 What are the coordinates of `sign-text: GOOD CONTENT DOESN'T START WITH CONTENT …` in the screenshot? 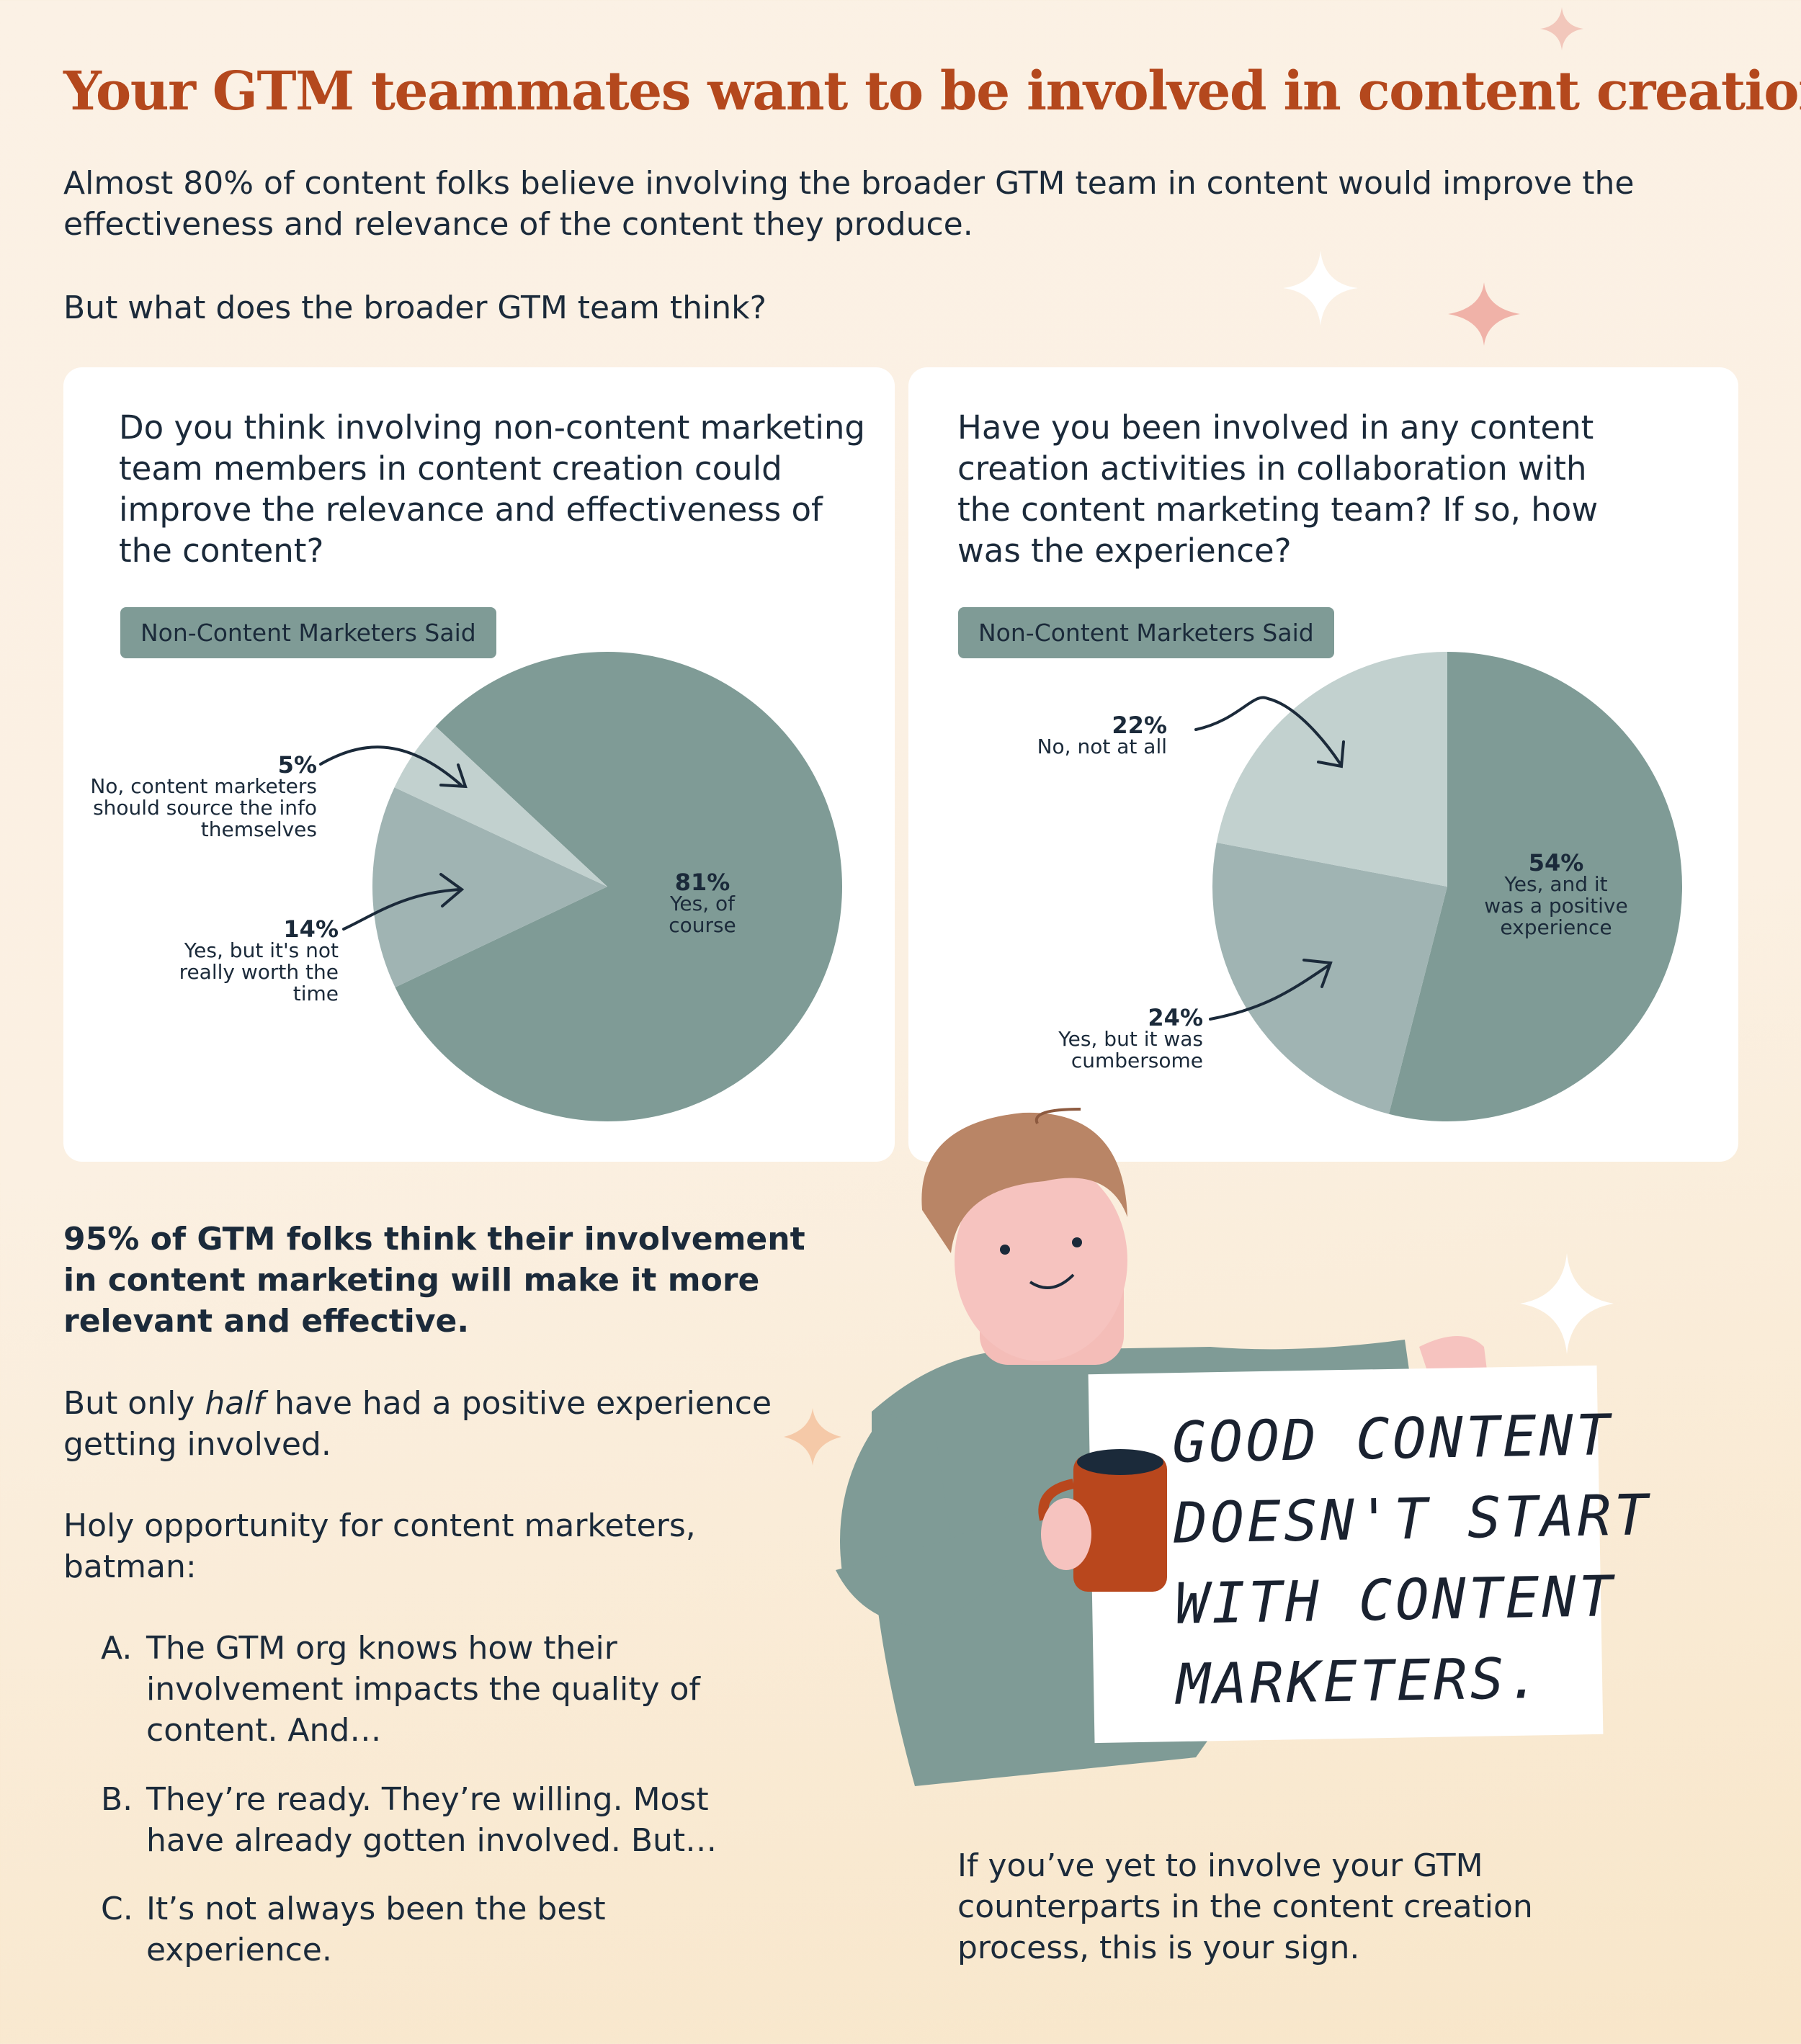 It's located at (1413, 1560).